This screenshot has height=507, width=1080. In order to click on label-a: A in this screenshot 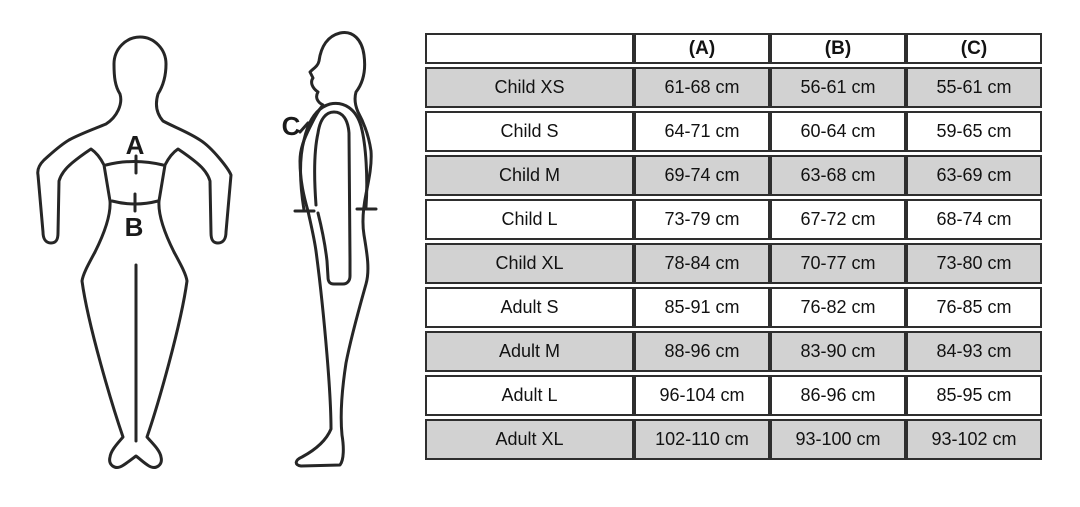, I will do `click(135, 145)`.